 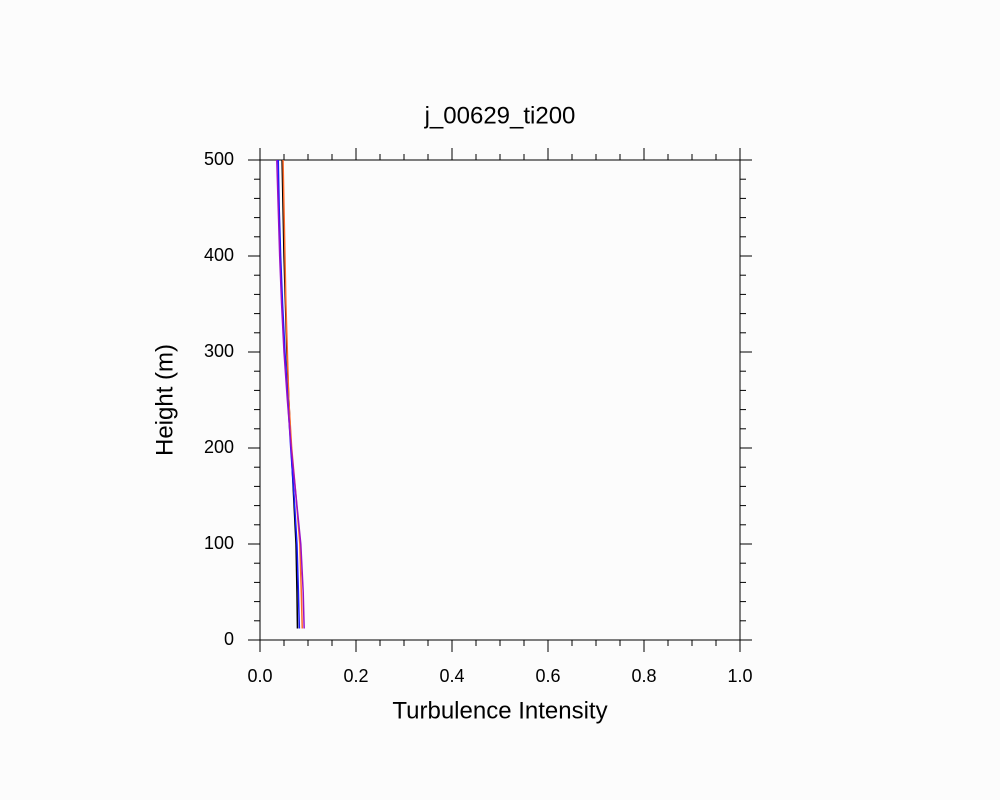 I want to click on y-tick-label: 200, so click(x=219, y=447).